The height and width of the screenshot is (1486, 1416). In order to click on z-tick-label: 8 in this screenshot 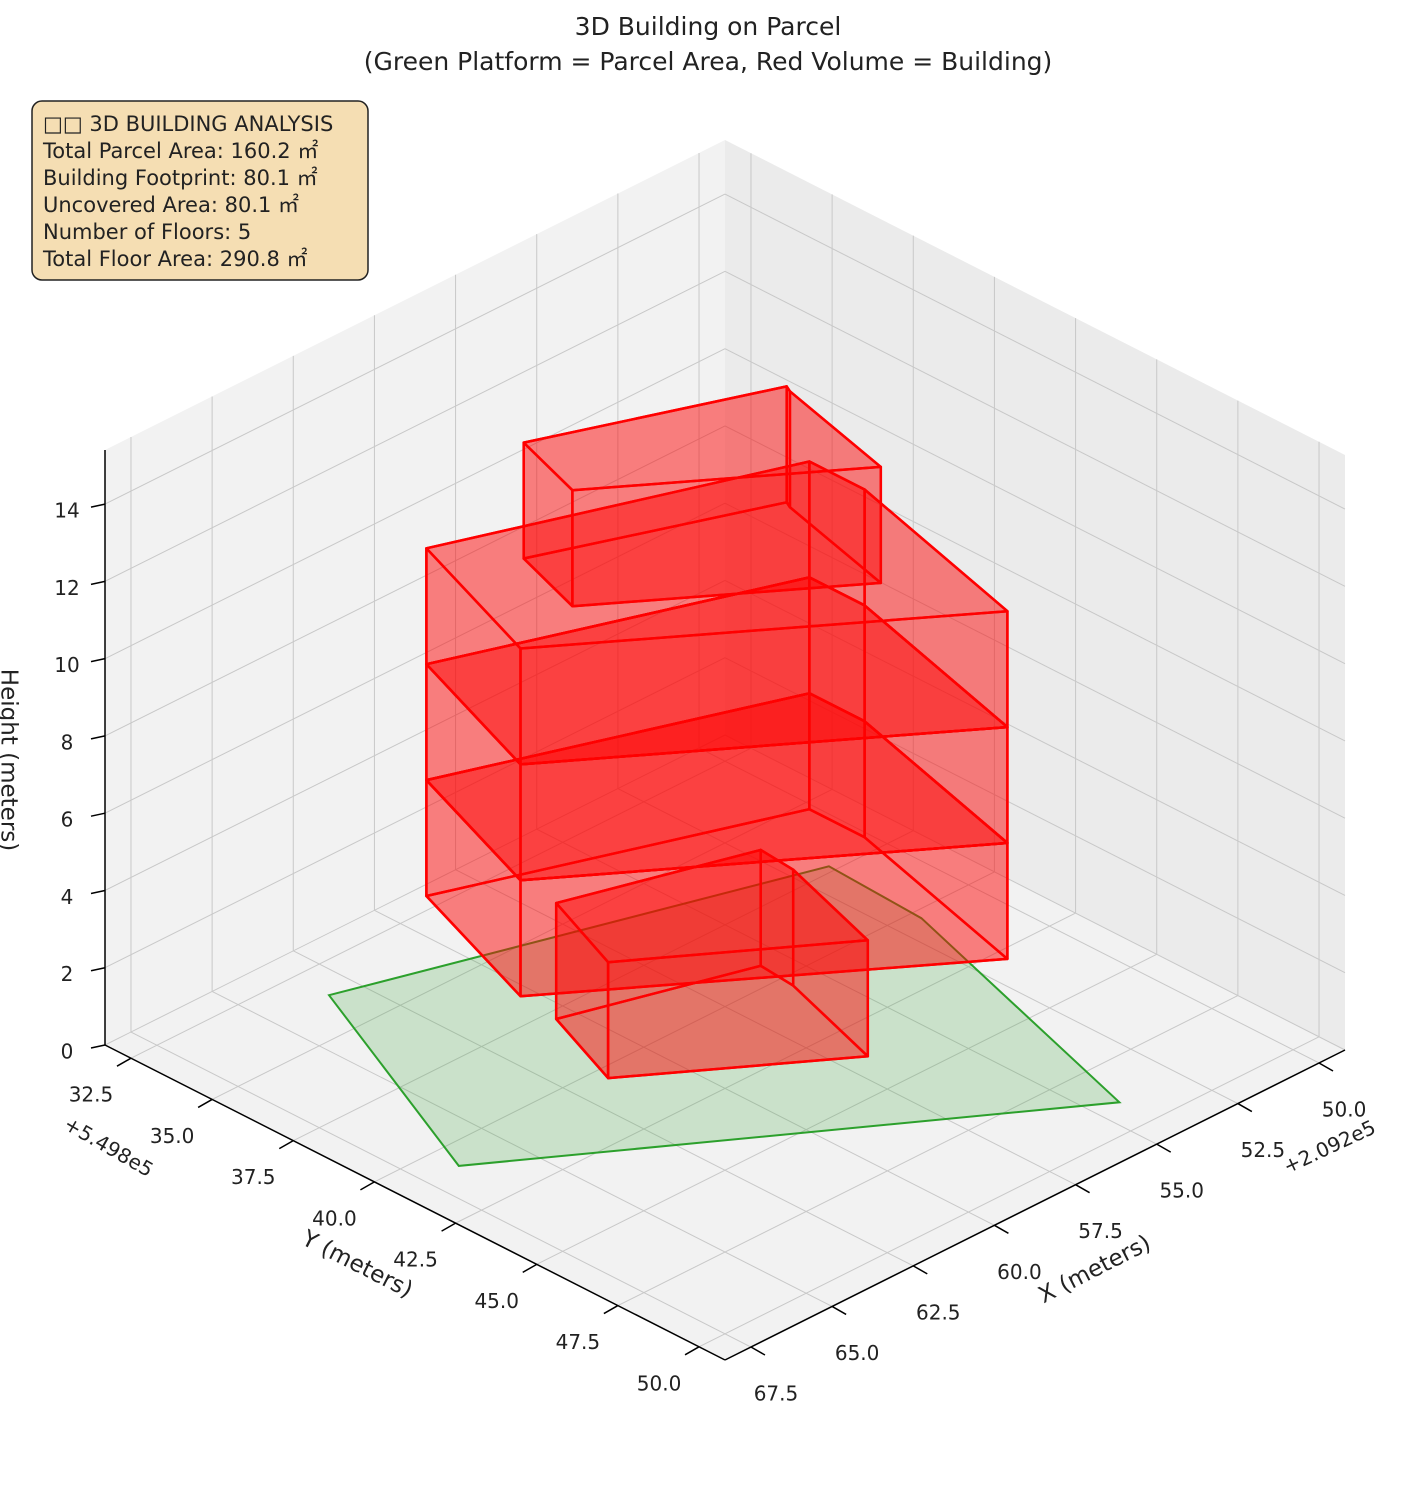, I will do `click(67, 742)`.